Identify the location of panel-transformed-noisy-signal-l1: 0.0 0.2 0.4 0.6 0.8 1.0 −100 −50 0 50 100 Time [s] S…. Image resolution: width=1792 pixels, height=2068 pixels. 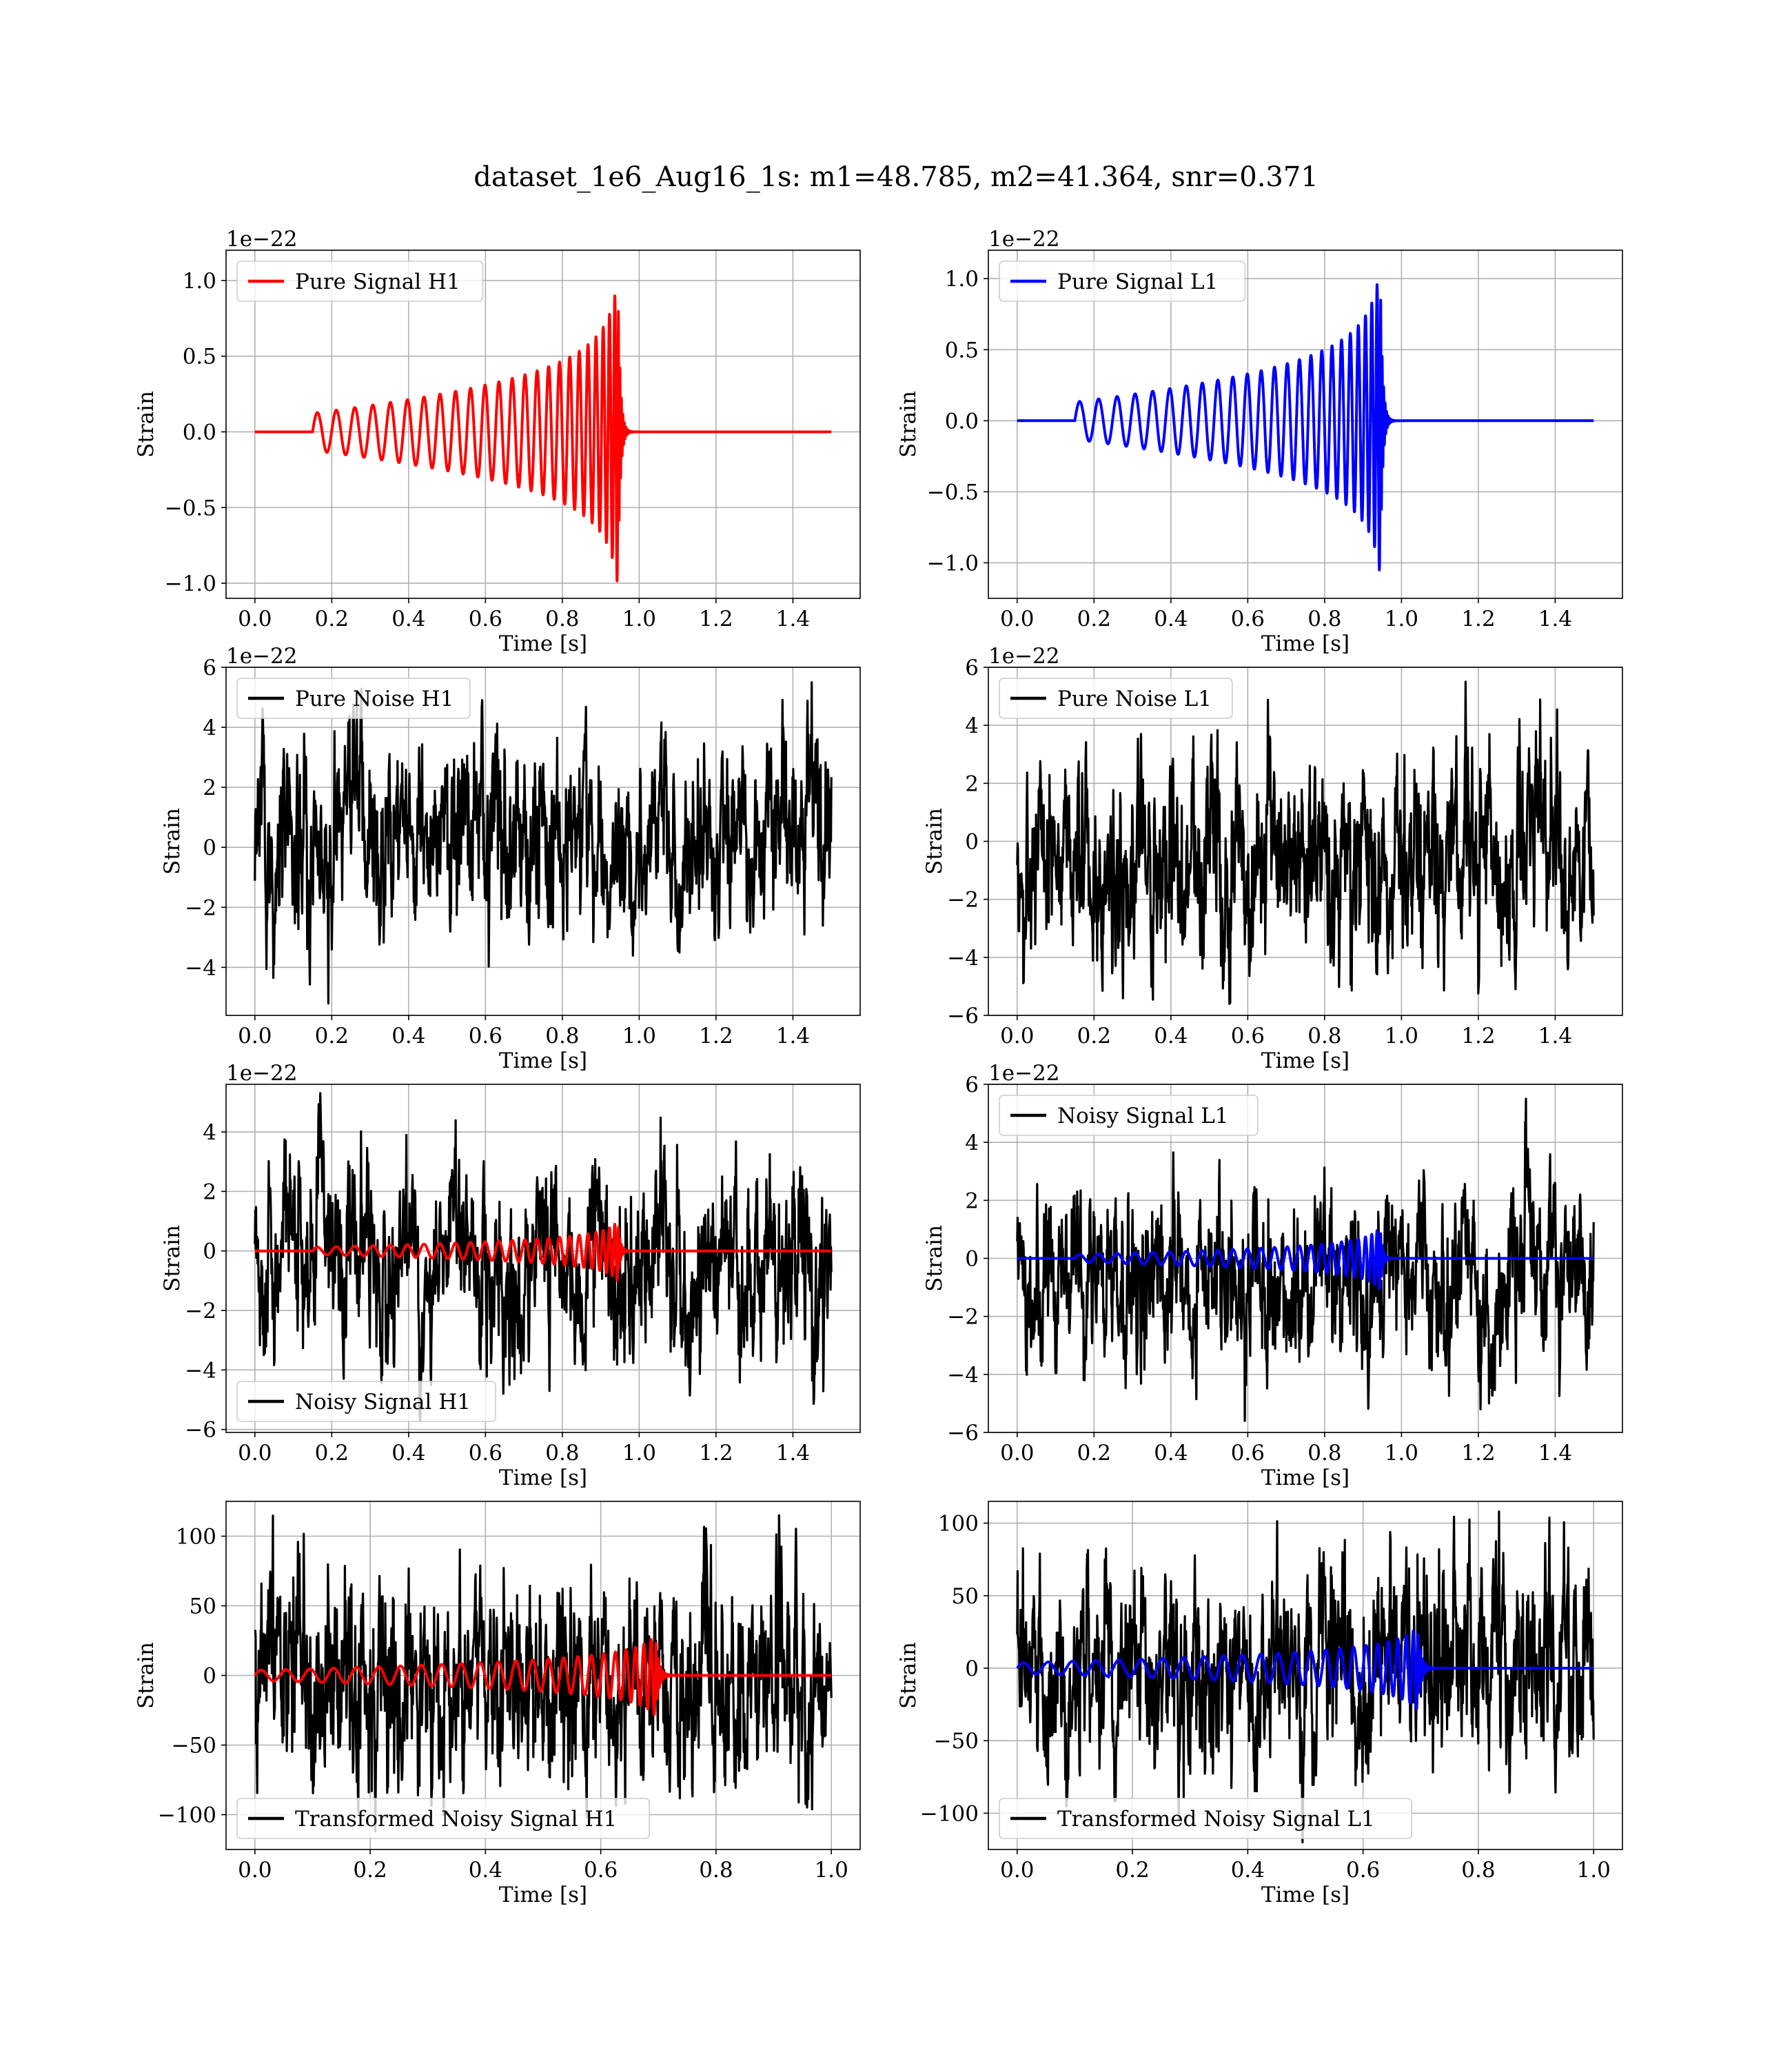
(1259, 1704).